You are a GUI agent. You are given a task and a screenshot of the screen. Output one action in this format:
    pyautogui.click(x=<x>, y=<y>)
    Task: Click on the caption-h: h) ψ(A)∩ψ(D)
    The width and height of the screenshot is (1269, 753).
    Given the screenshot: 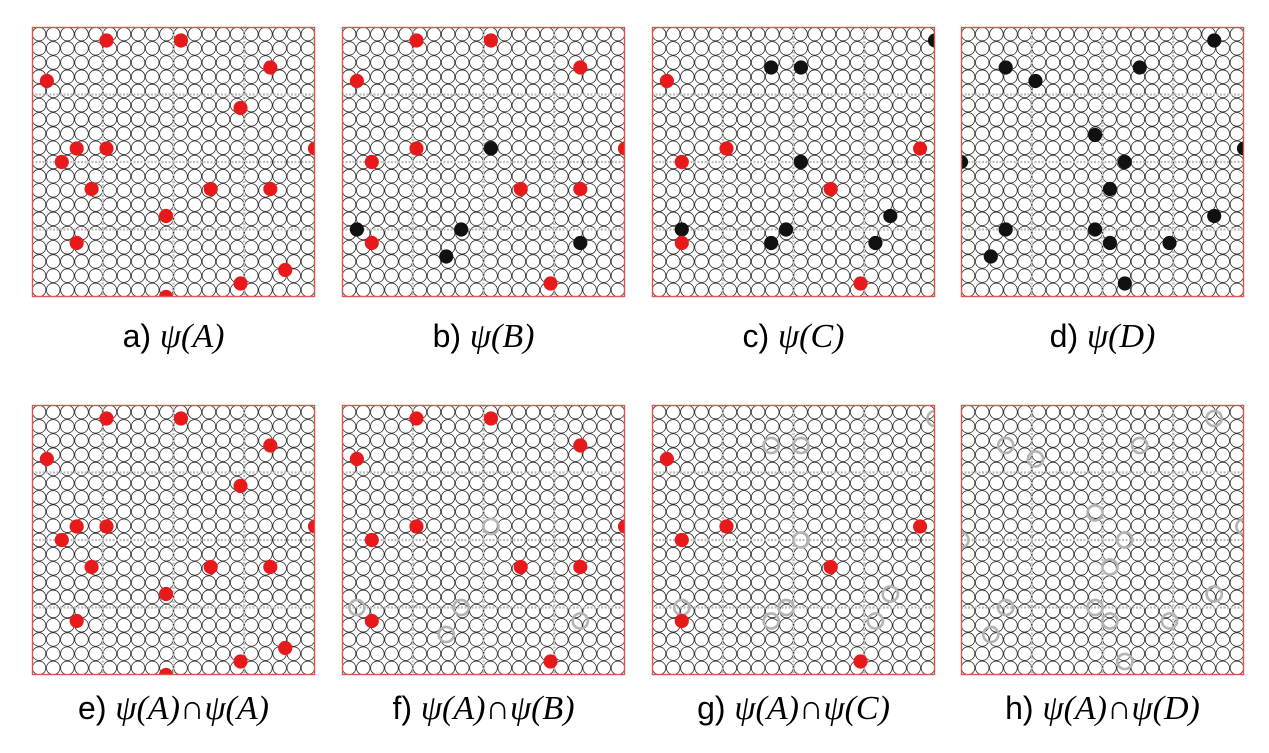 What is the action you would take?
    pyautogui.click(x=1103, y=709)
    